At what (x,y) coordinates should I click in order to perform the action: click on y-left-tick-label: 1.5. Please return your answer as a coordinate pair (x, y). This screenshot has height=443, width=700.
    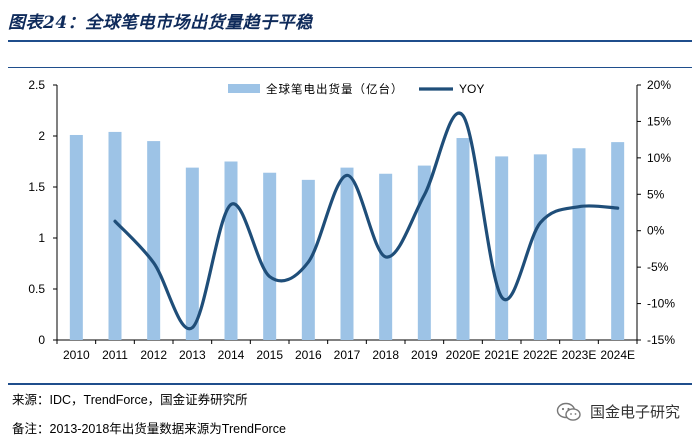
    Looking at the image, I should click on (36, 187).